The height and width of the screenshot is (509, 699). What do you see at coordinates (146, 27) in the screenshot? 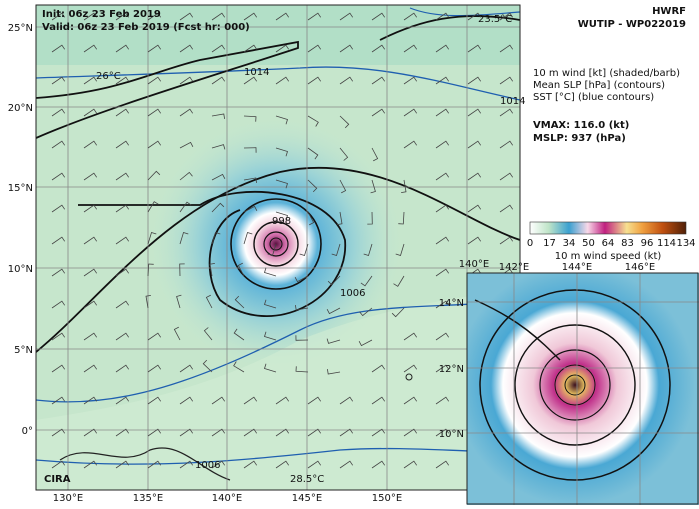
I see `valid-time: Valid: 06z 23 Feb 2019 (Fcst hr: 000)` at bounding box center [146, 27].